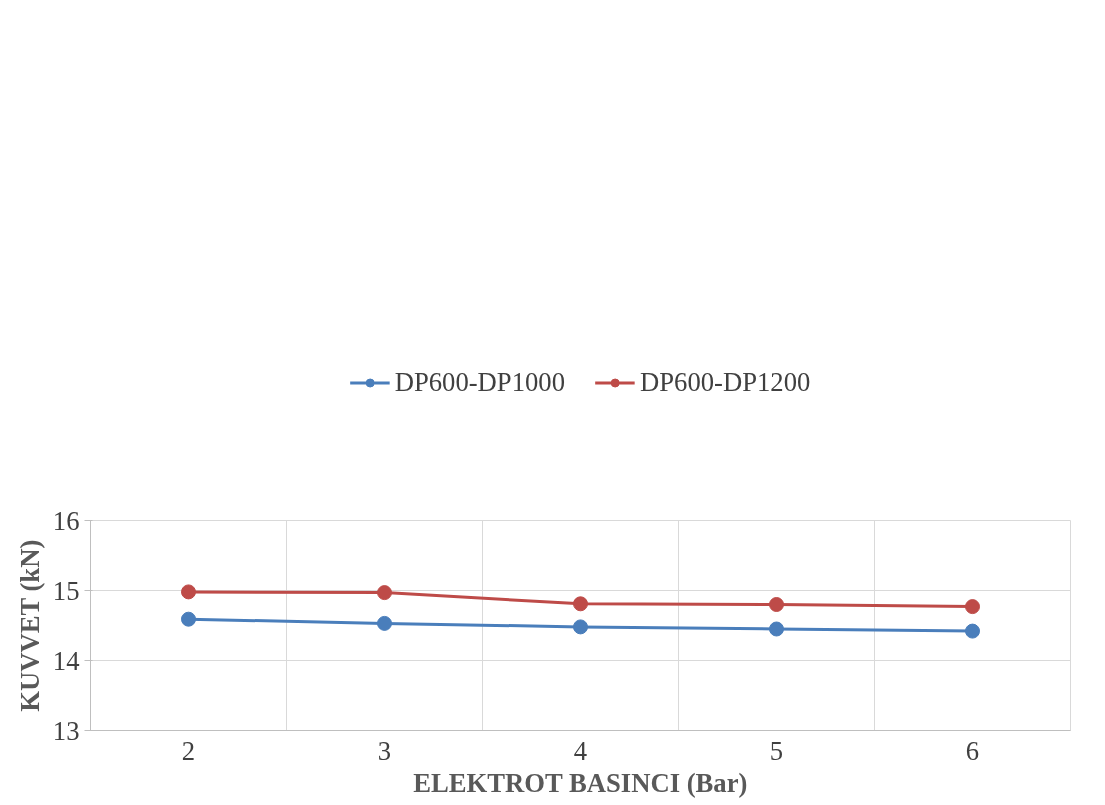 This screenshot has height=805, width=1105. I want to click on x-tick-label: 6, so click(972, 750).